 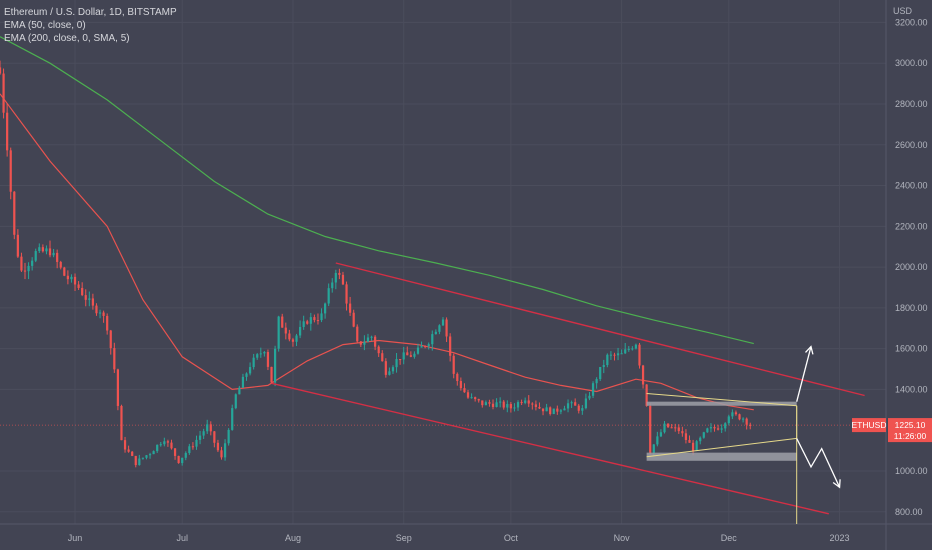 What do you see at coordinates (90, 12) in the screenshot?
I see `symbol-title: Ethereum / U.S. Dollar, 1D, BITSTAMP` at bounding box center [90, 12].